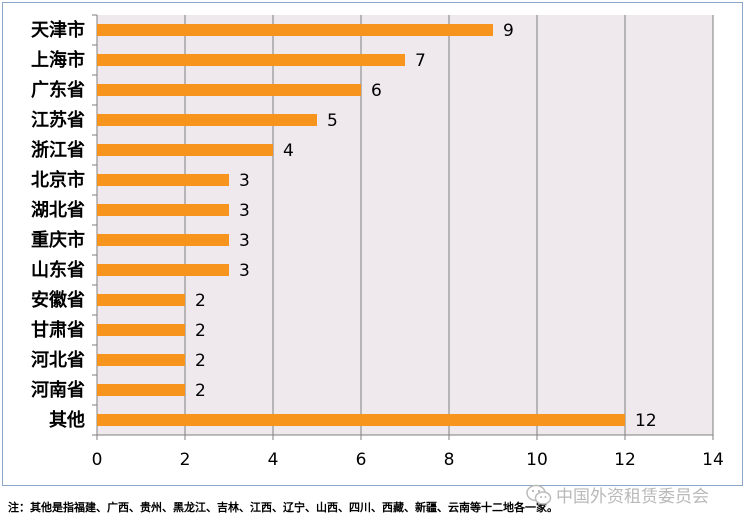  I want to click on category-label: 浙江省, so click(58, 150).